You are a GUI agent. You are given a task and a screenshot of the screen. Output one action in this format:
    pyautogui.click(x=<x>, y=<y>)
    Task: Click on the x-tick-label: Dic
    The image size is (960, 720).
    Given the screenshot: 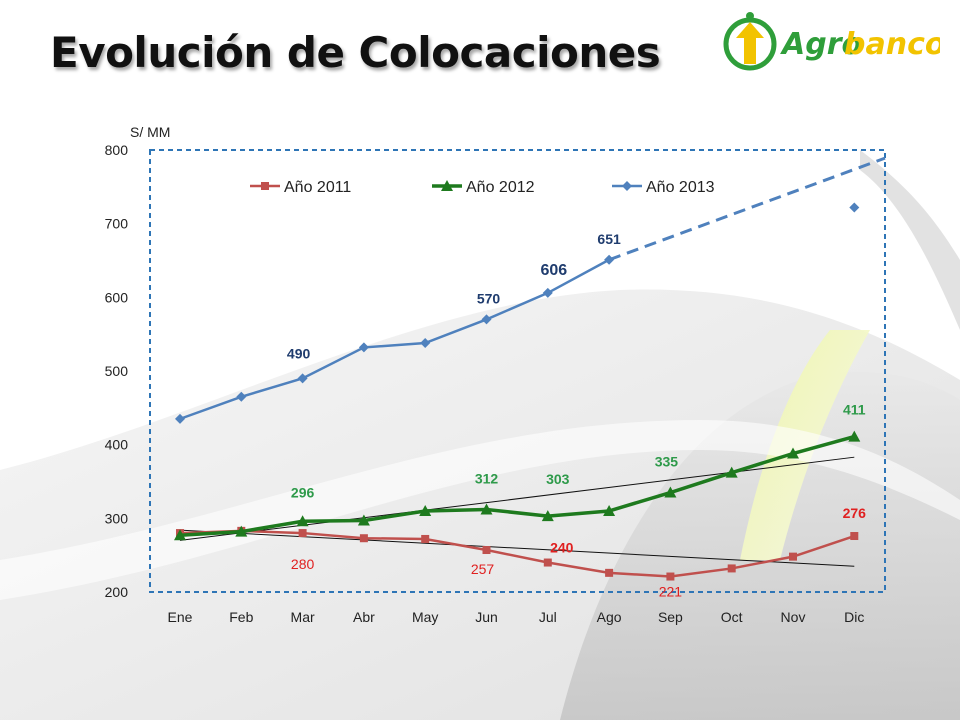 What is the action you would take?
    pyautogui.click(x=854, y=617)
    